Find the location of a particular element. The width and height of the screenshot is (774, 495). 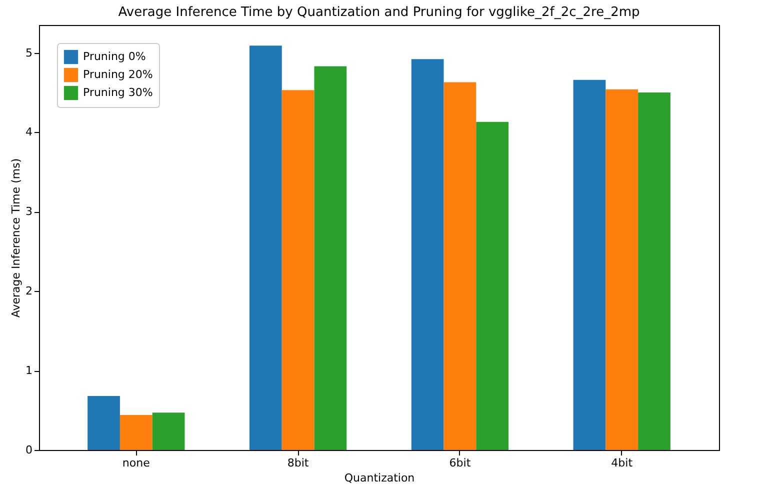

y-tick-label: 1 is located at coordinates (29, 371).